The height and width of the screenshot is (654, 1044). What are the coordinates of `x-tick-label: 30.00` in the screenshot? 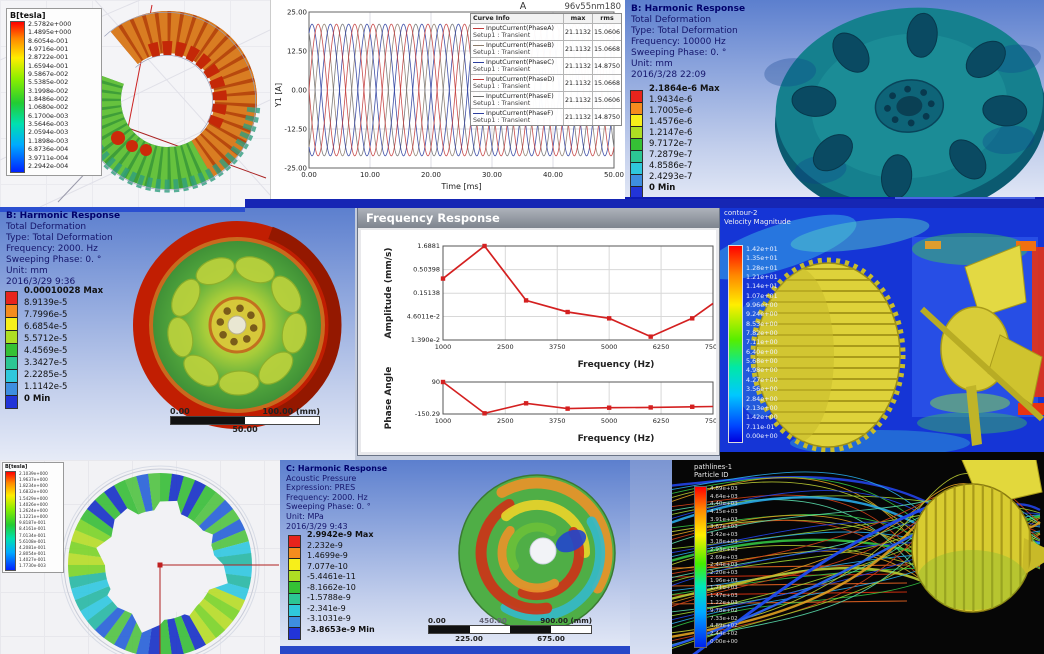 It's located at (492, 175).